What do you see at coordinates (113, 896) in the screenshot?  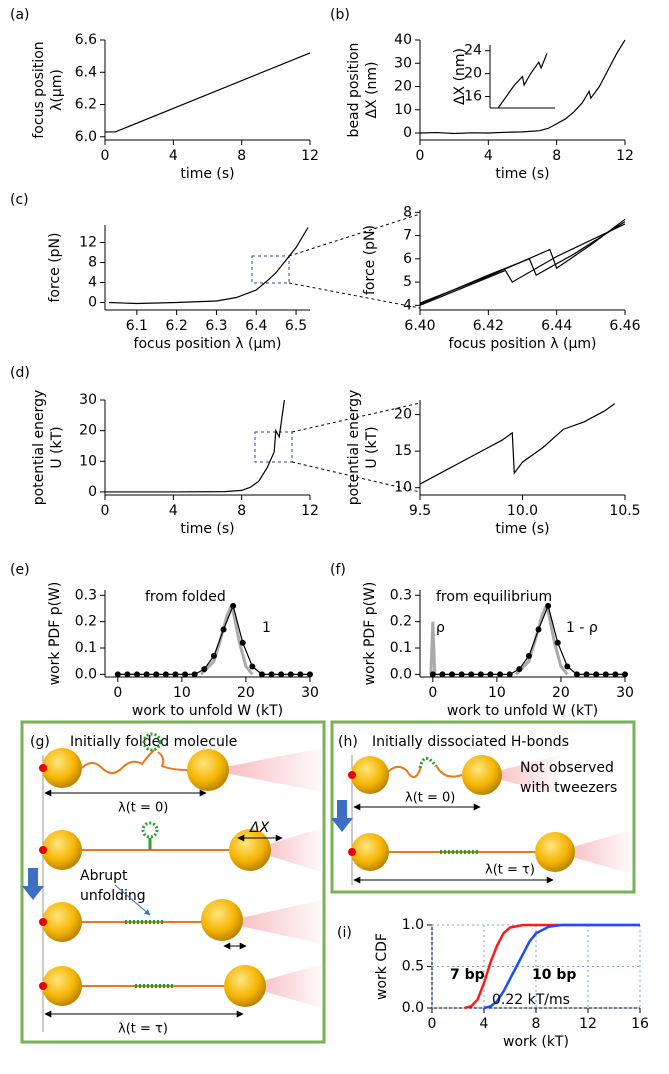 I see `note: unfolding` at bounding box center [113, 896].